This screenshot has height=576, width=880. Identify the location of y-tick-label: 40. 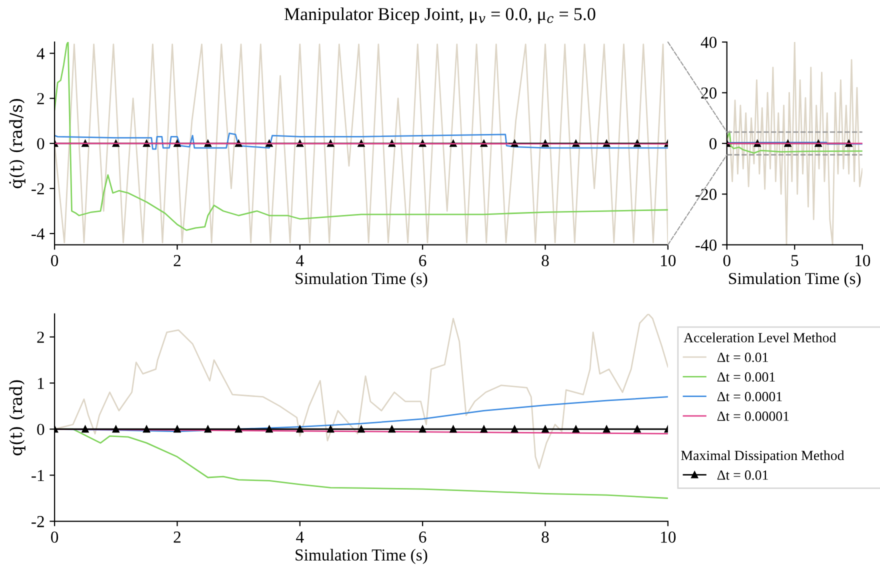
(708, 42).